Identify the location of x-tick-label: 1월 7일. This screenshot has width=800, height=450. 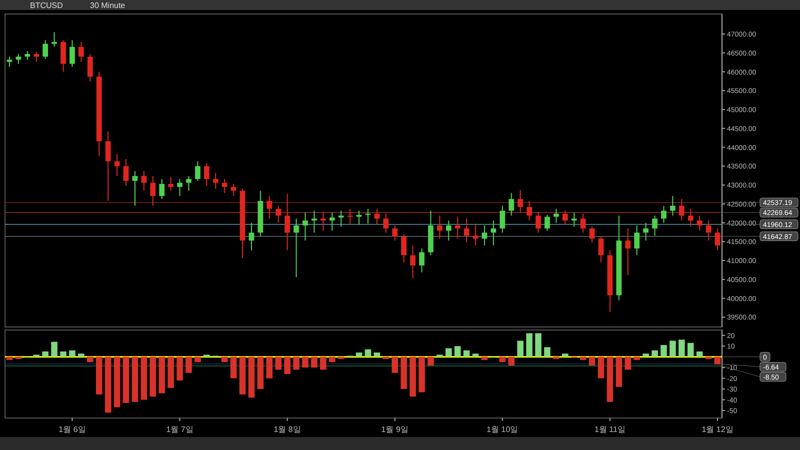
(180, 429).